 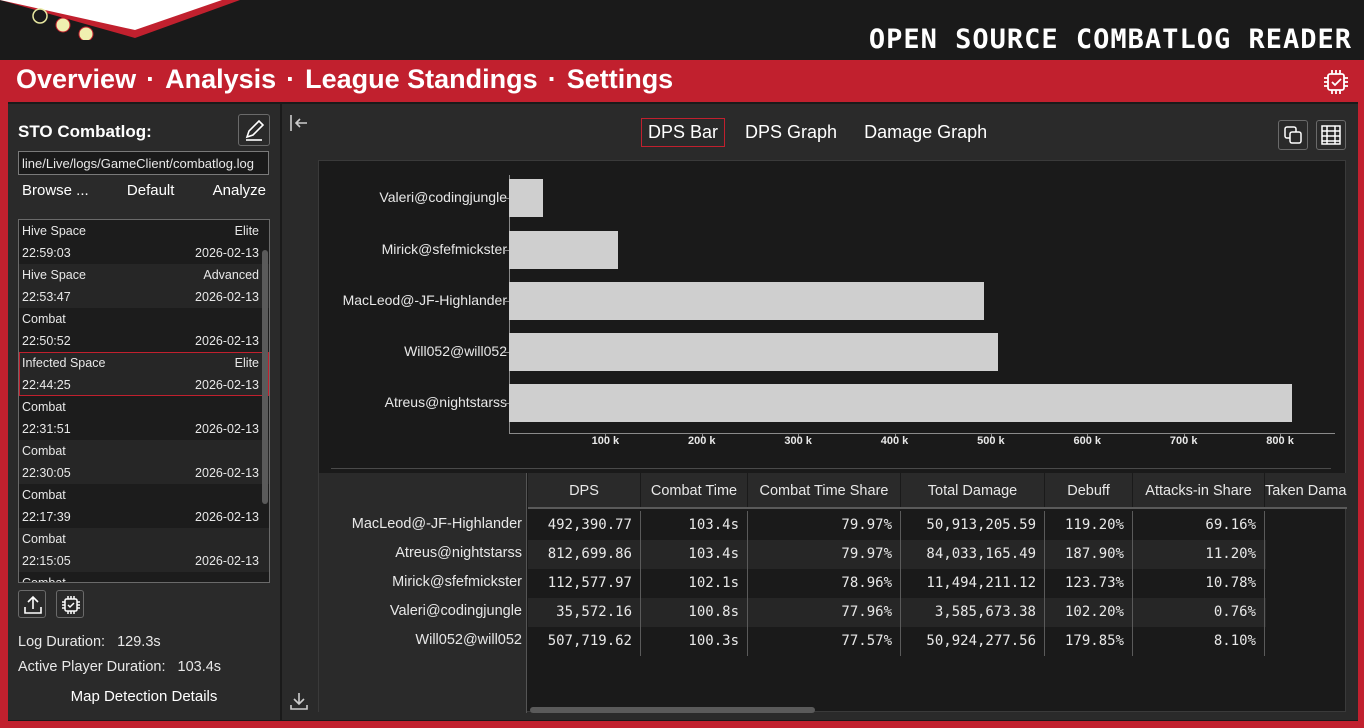 I want to click on copy-button, so click(x=1293, y=135).